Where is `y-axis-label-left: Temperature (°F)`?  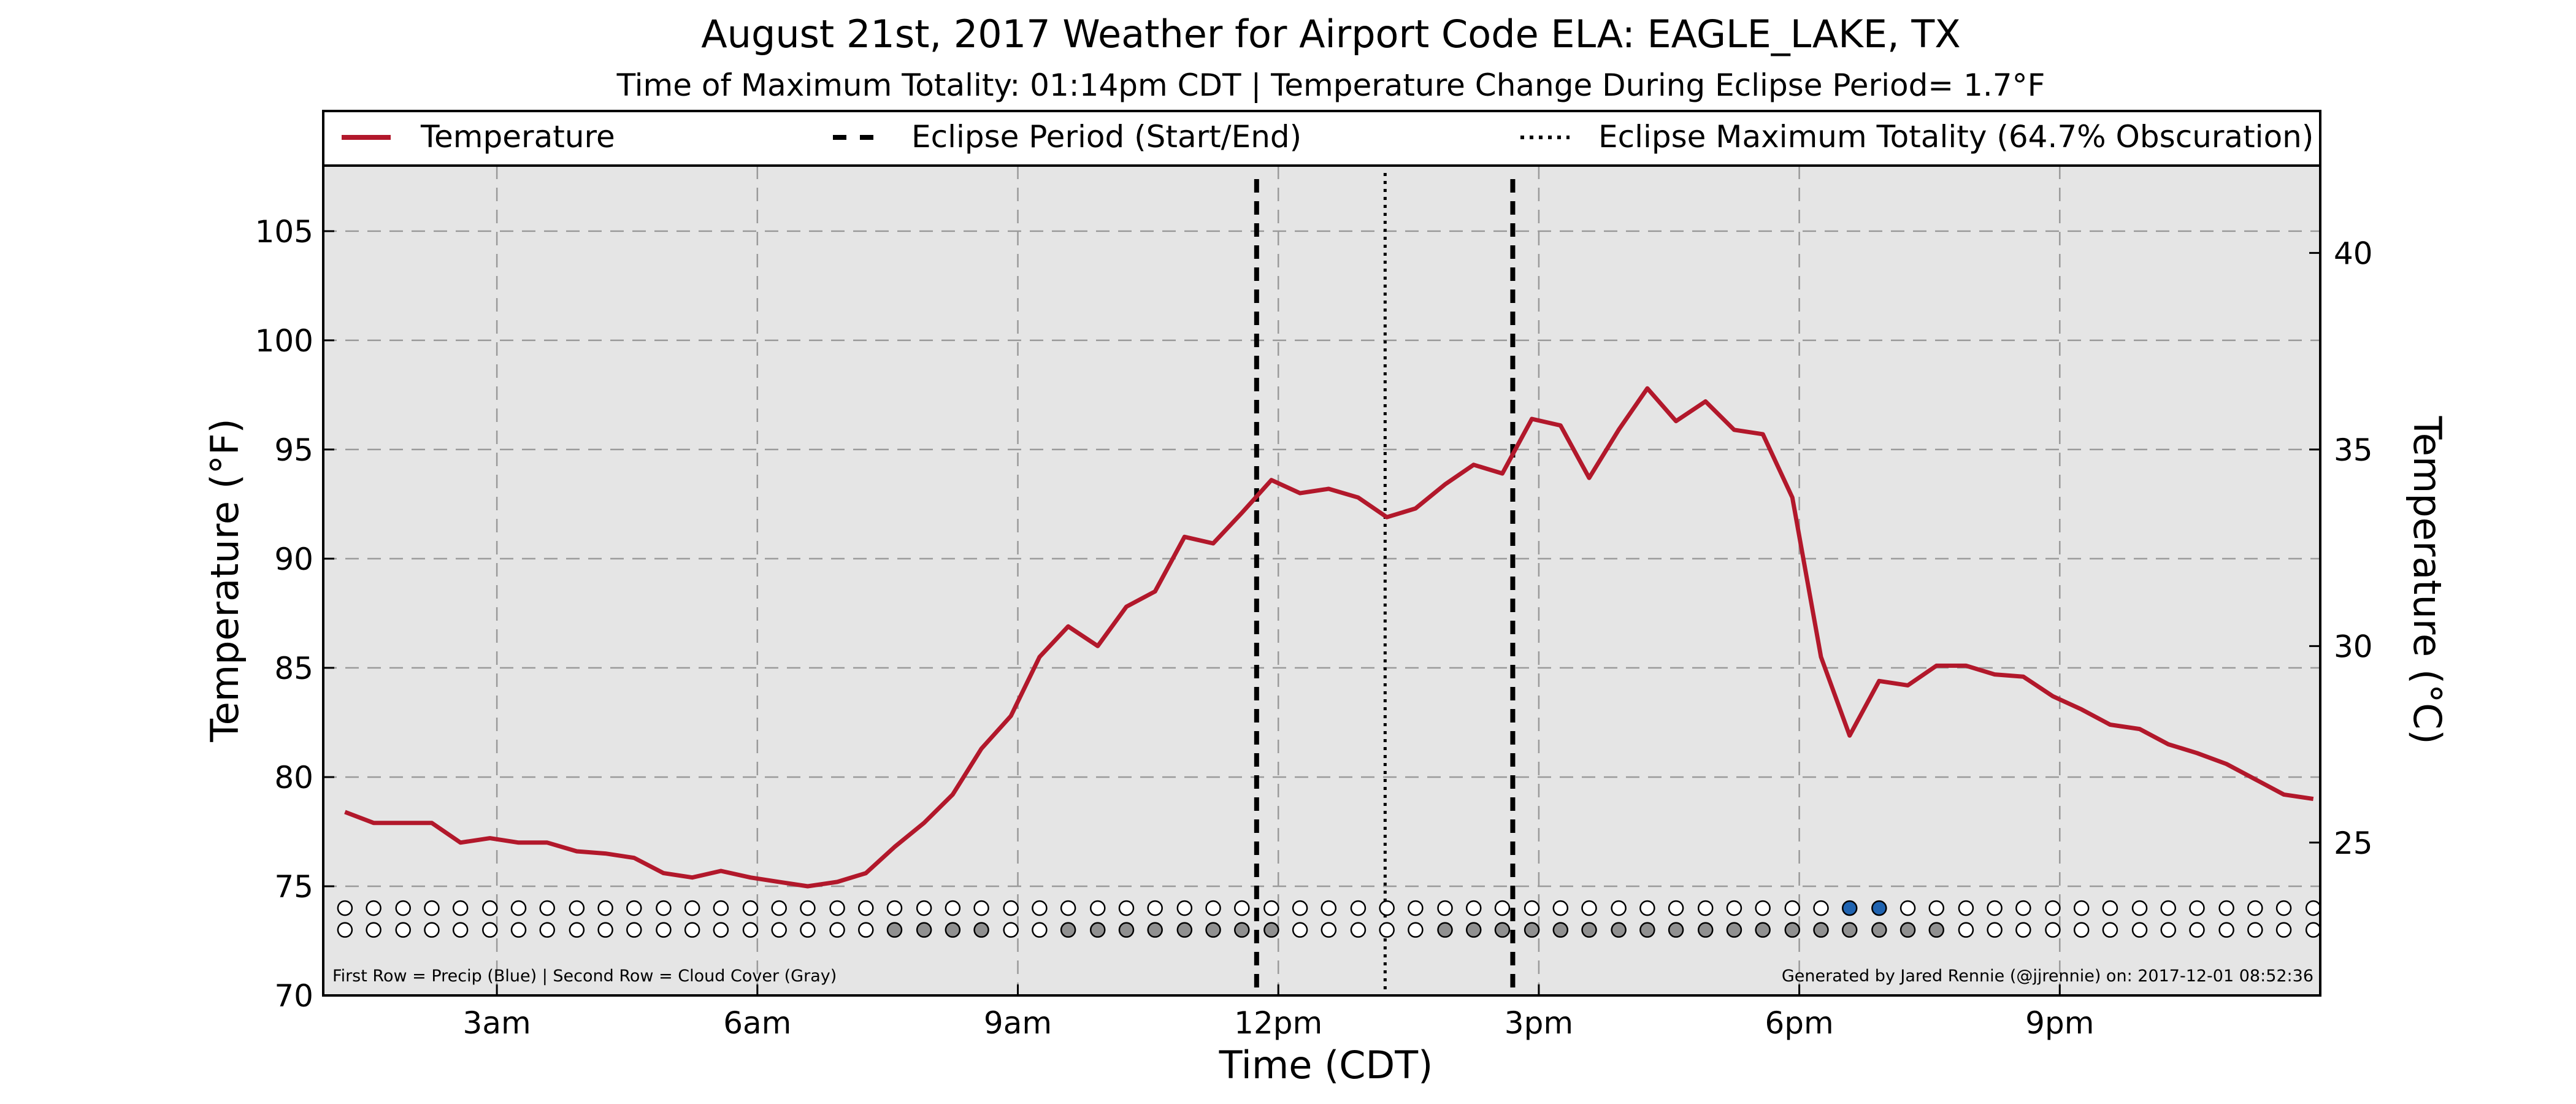
y-axis-label-left: Temperature (°F) is located at coordinates (224, 580).